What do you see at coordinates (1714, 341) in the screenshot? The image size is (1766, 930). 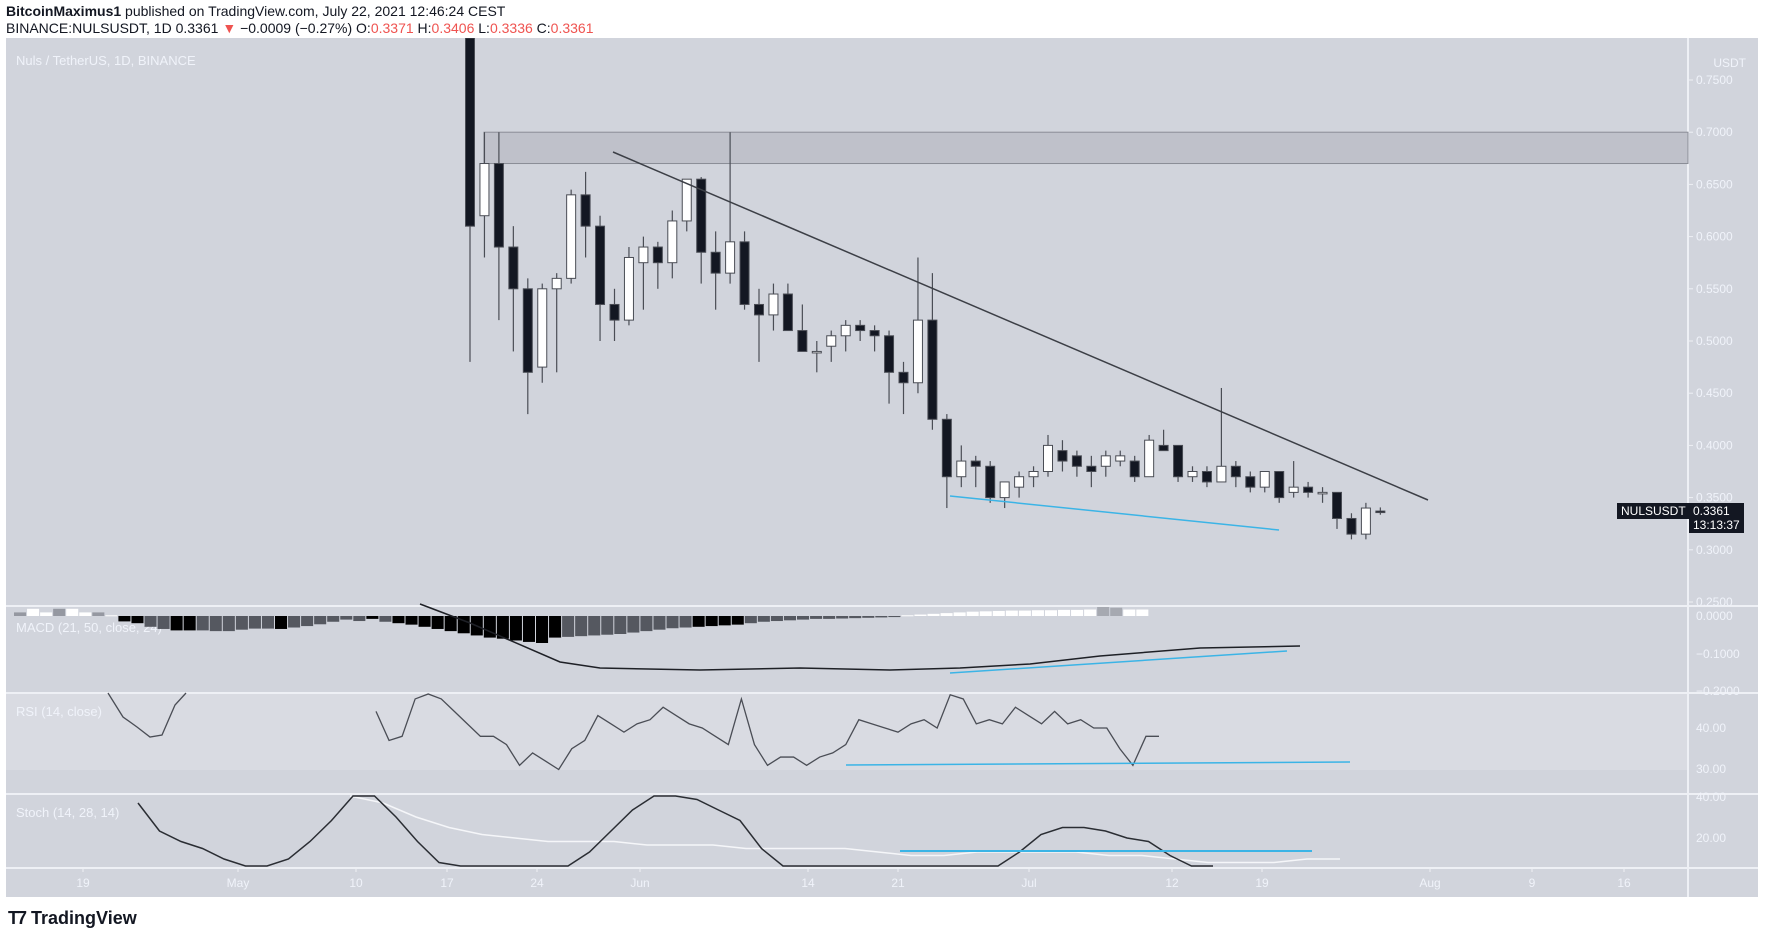 I see `price-axis-label: 0.5000` at bounding box center [1714, 341].